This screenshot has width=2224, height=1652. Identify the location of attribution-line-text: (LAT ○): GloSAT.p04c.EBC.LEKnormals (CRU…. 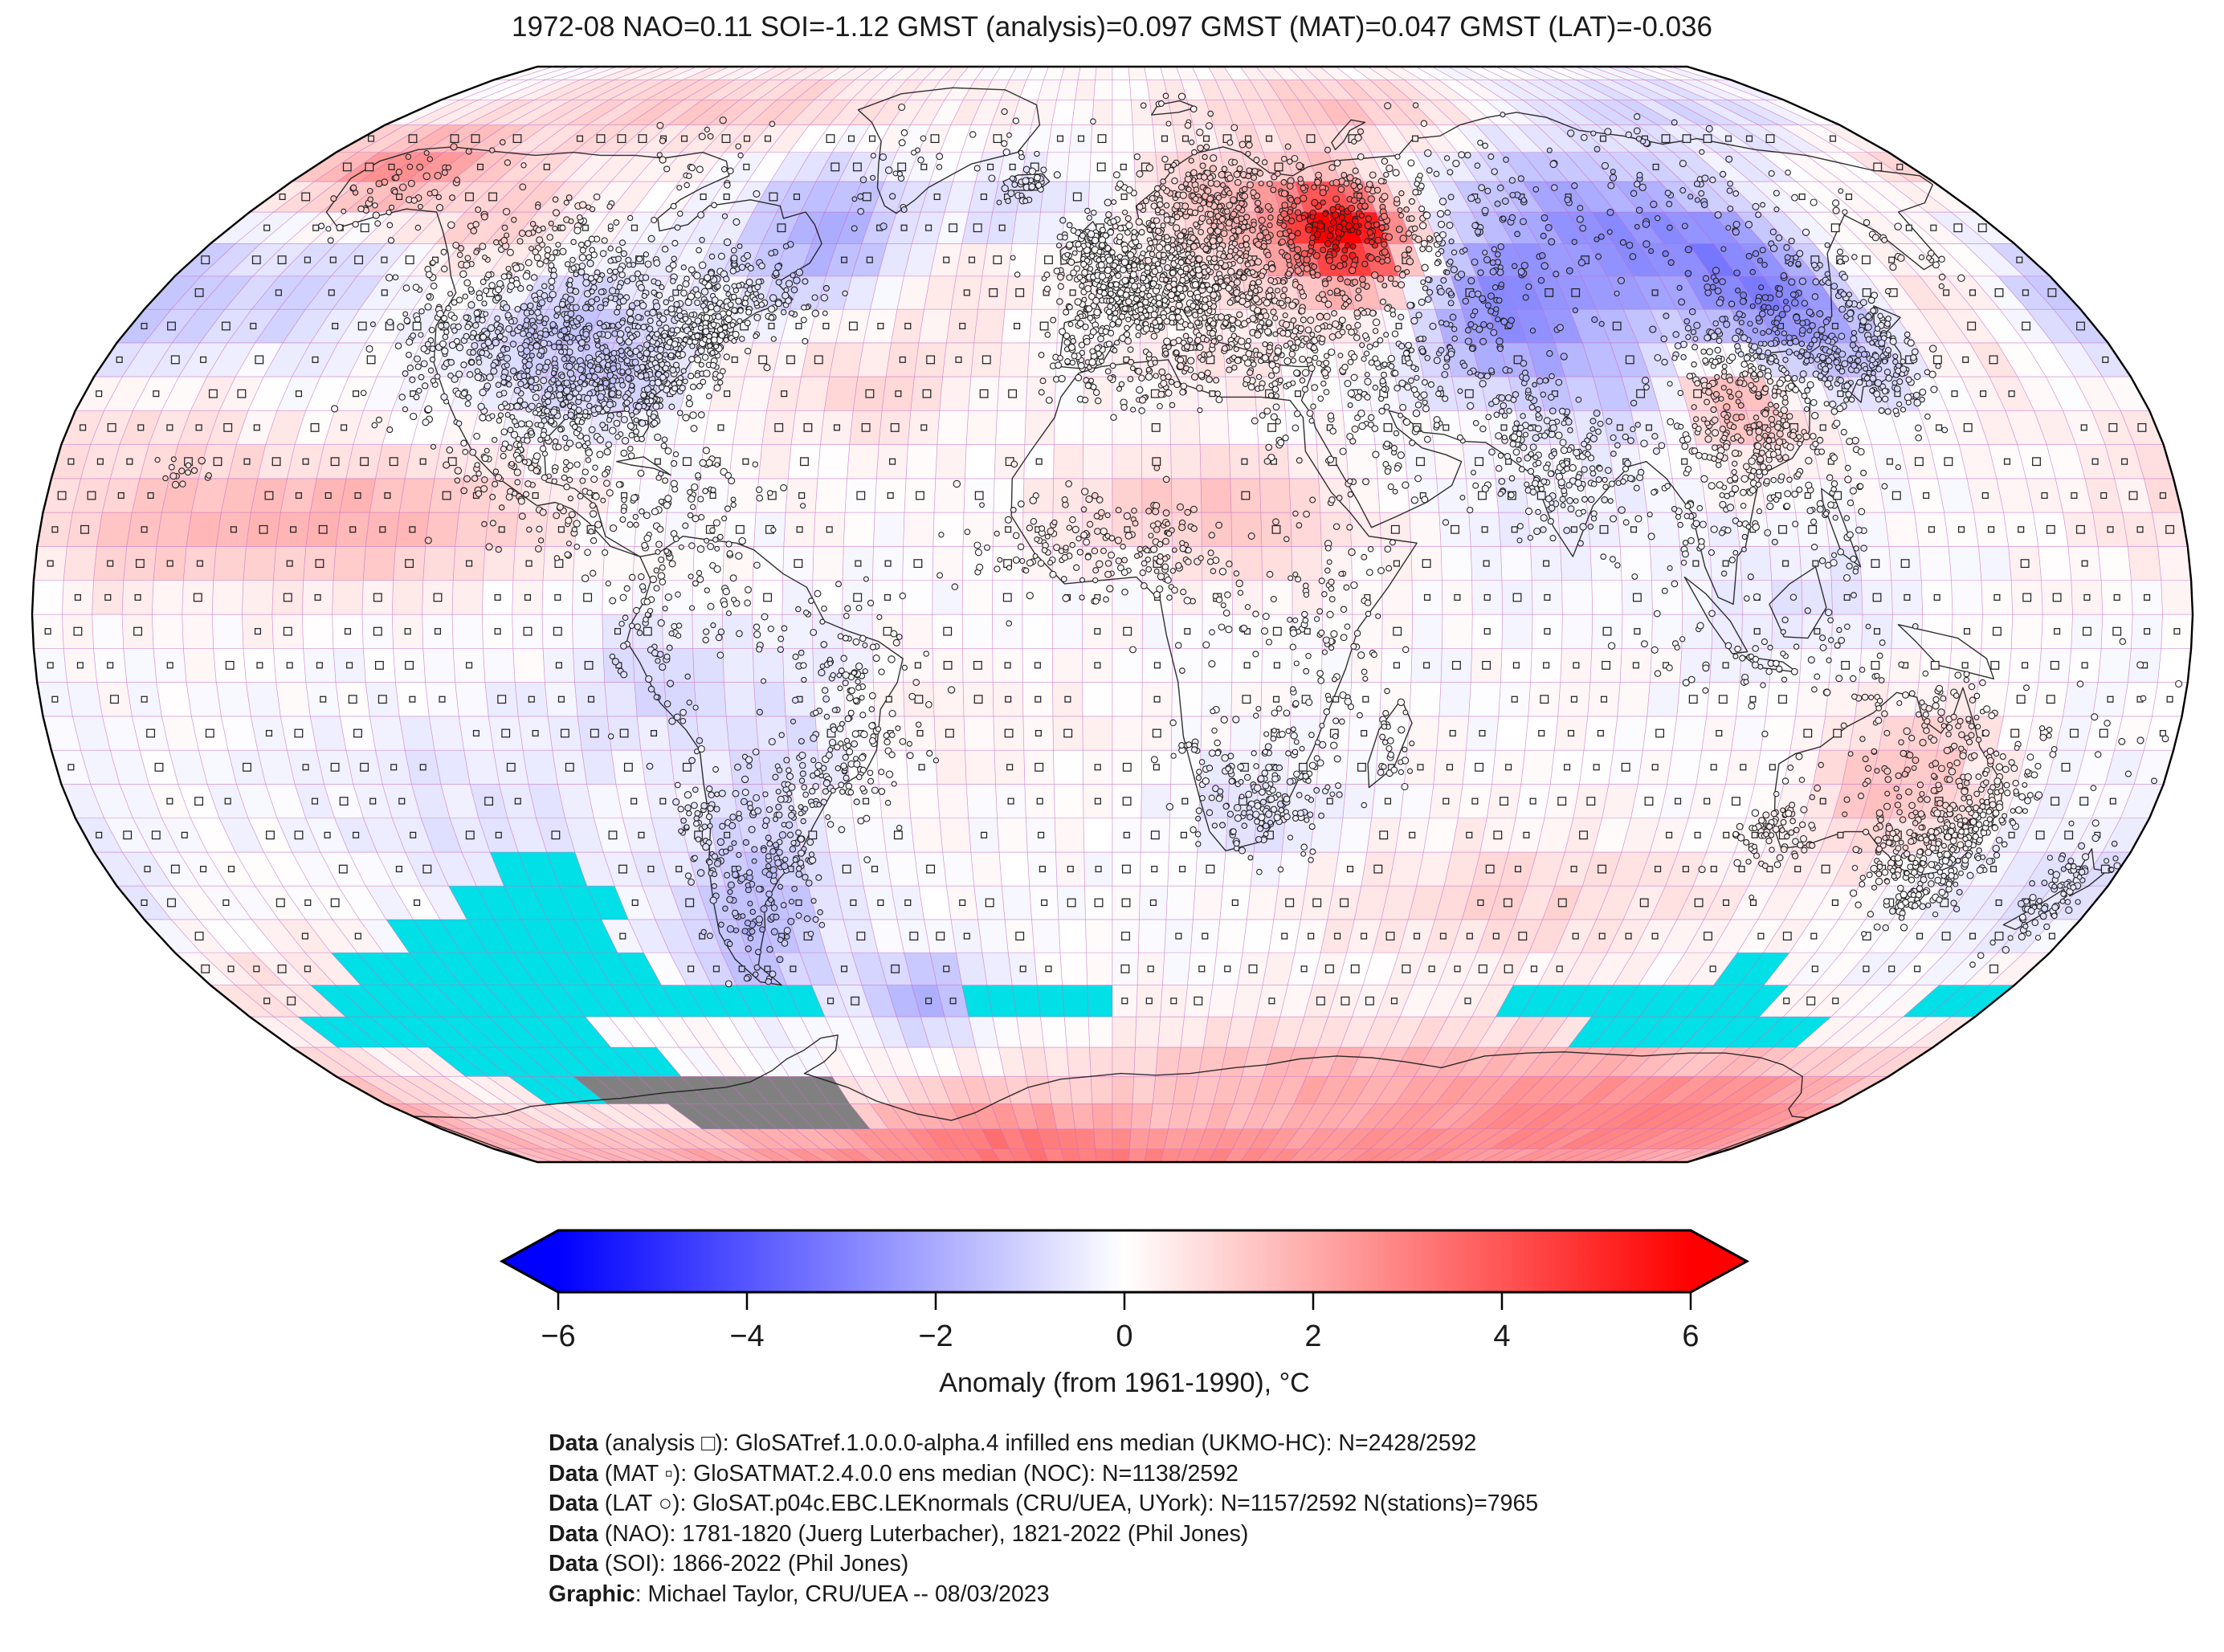
(1068, 1504).